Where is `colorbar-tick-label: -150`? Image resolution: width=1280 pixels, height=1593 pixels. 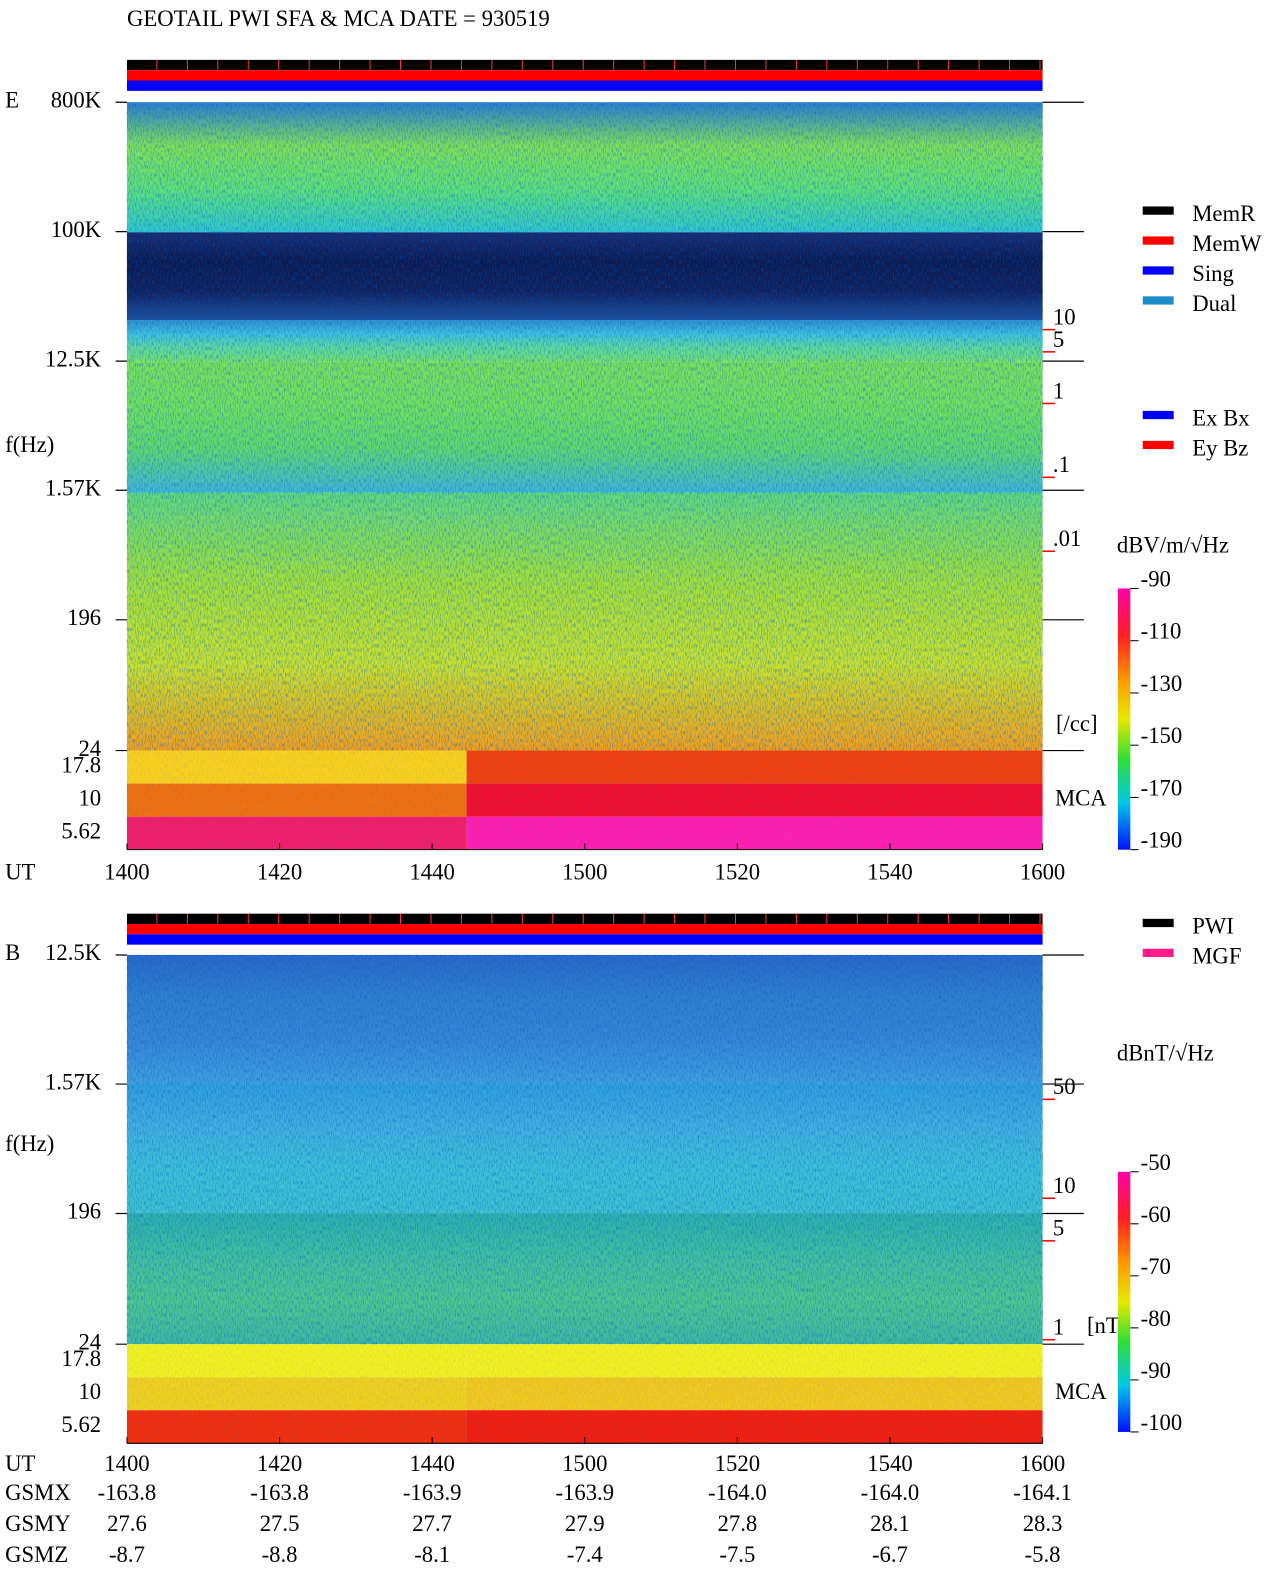 colorbar-tick-label: -150 is located at coordinates (1162, 735).